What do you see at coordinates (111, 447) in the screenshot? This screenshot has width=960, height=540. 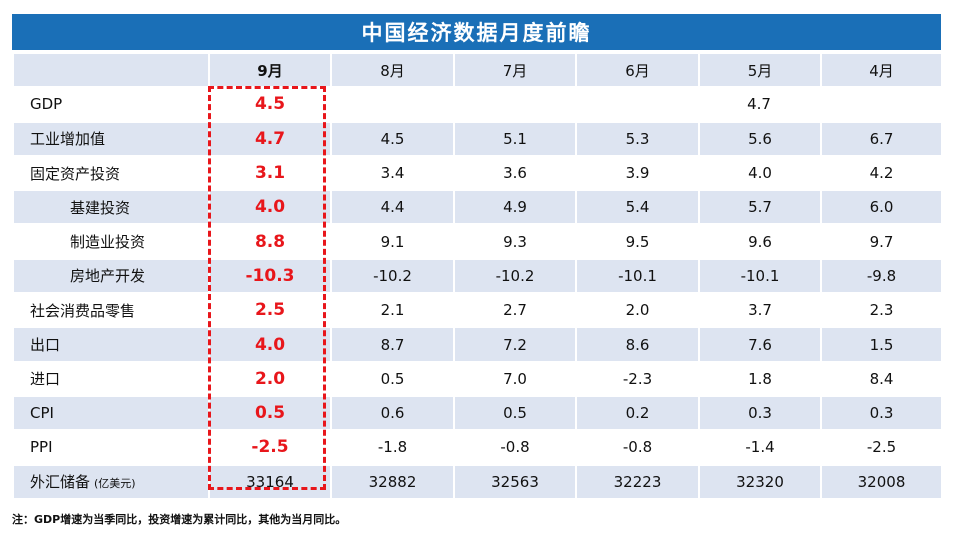 I see `row-label: PPI` at bounding box center [111, 447].